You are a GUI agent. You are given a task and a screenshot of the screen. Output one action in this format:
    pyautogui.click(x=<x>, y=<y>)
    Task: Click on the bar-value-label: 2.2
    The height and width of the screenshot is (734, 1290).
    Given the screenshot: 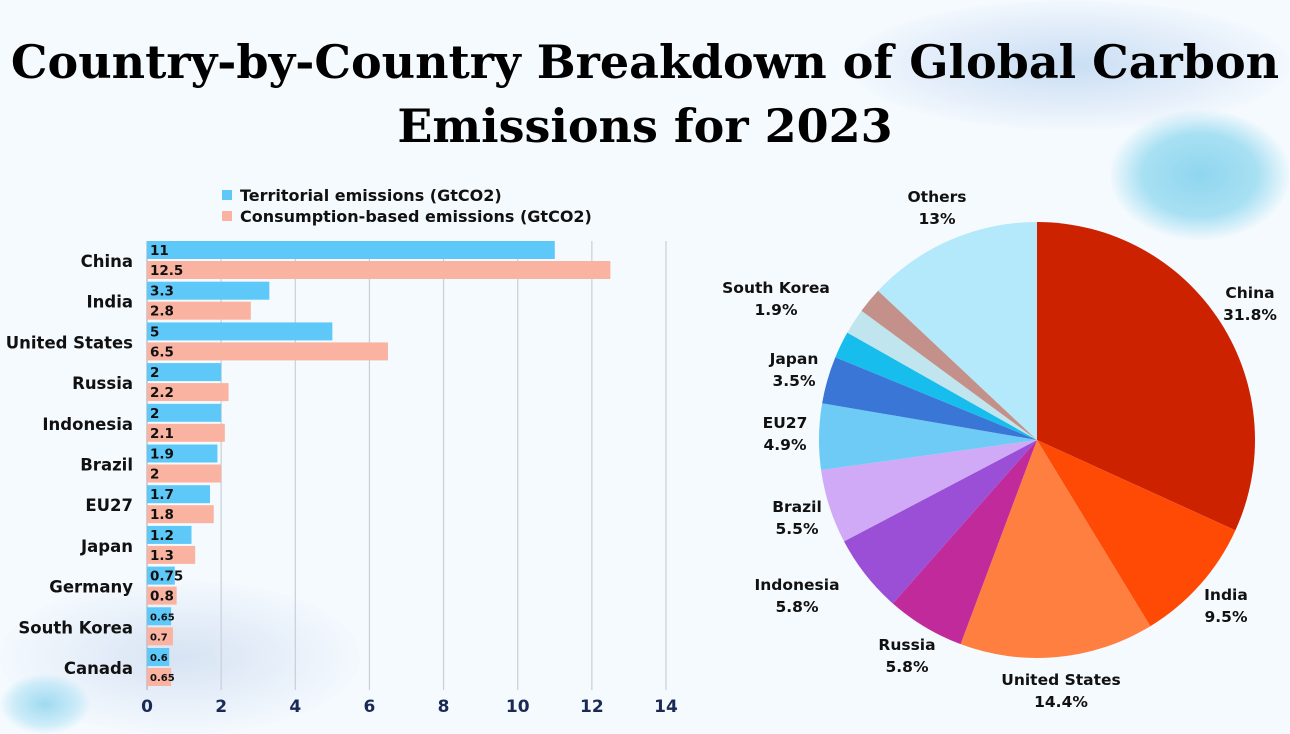 What is the action you would take?
    pyautogui.click(x=162, y=393)
    